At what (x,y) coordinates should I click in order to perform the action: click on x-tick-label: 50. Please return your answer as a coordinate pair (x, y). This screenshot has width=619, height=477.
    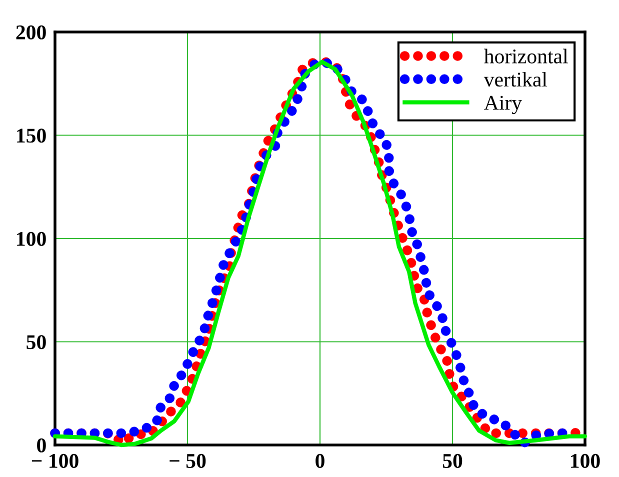
    Looking at the image, I should click on (452, 461).